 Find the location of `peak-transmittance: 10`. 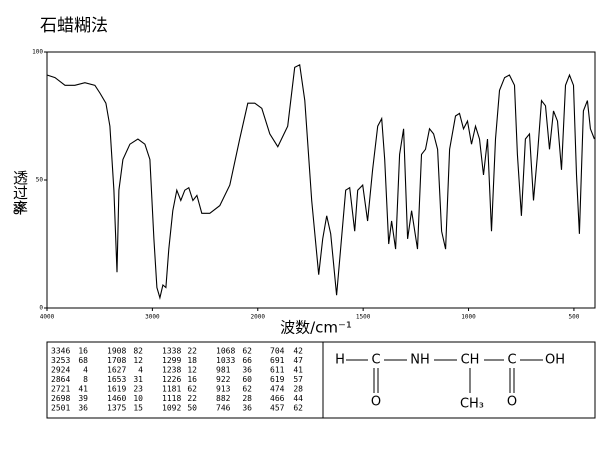

peak-transmittance: 10 is located at coordinates (138, 398).